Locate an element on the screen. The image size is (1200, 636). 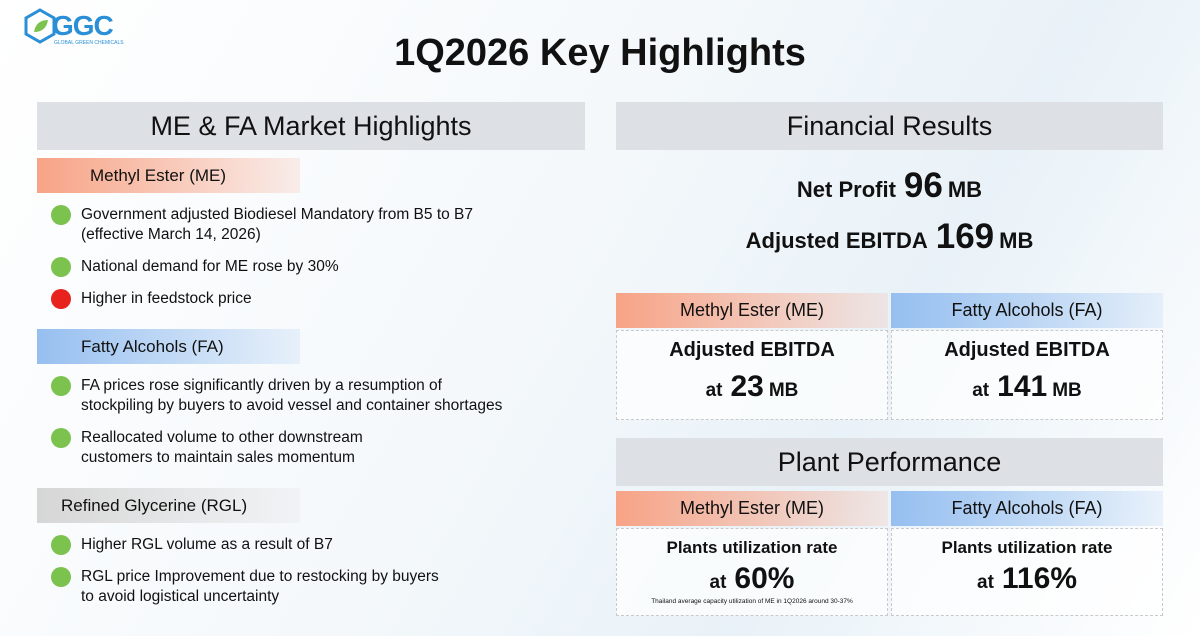
logo-tagline: GLOBAL GREEN CHEMICALS is located at coordinates (89, 43).